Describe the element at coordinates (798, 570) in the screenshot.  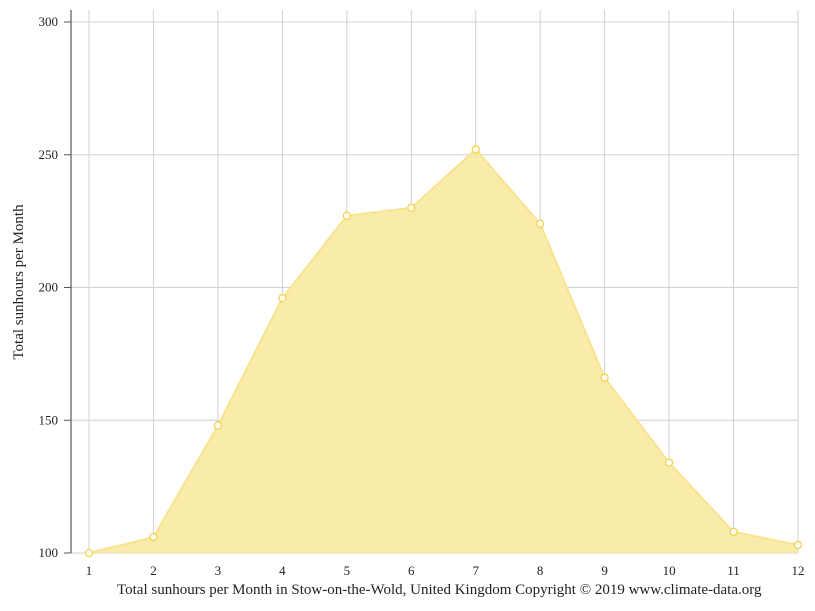
I see `x-tick-label-12: 12` at that location.